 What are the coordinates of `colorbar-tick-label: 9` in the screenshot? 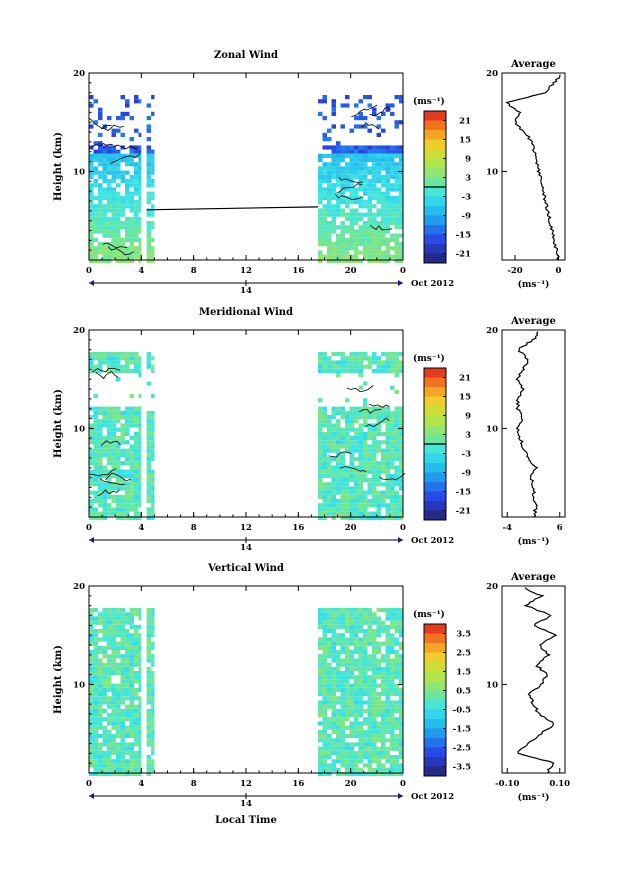 It's located at (468, 417).